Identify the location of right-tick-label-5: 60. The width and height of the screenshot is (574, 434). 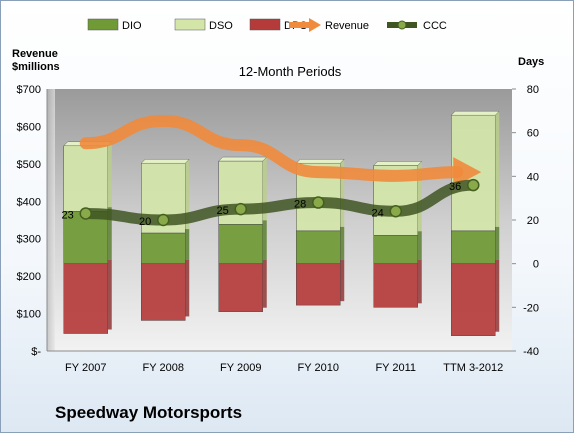
(533, 134).